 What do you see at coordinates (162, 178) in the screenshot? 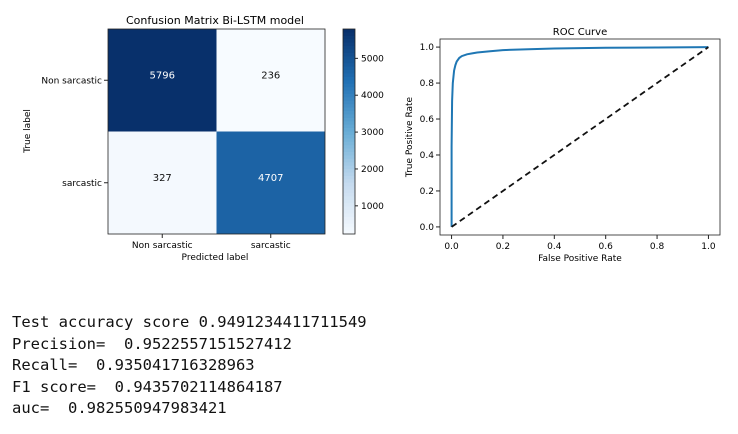
I see `cm-cell-value: 327` at bounding box center [162, 178].